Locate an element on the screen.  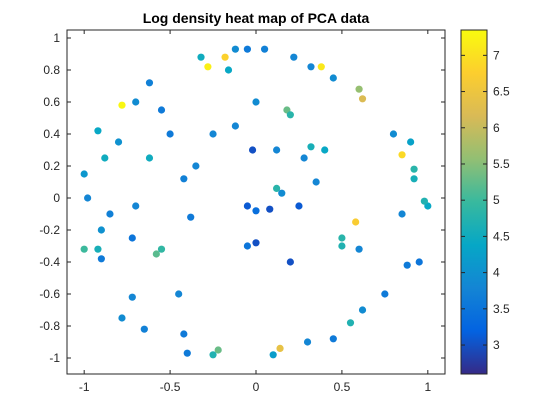
x-tick-label: -1 is located at coordinates (84, 387).